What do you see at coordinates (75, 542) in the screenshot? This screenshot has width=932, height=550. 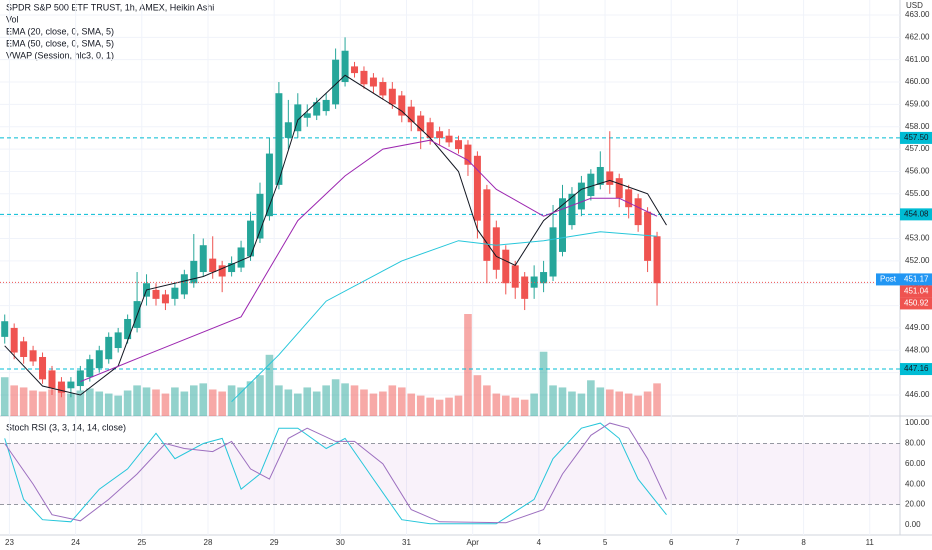 I see `x-tick-label: 24` at bounding box center [75, 542].